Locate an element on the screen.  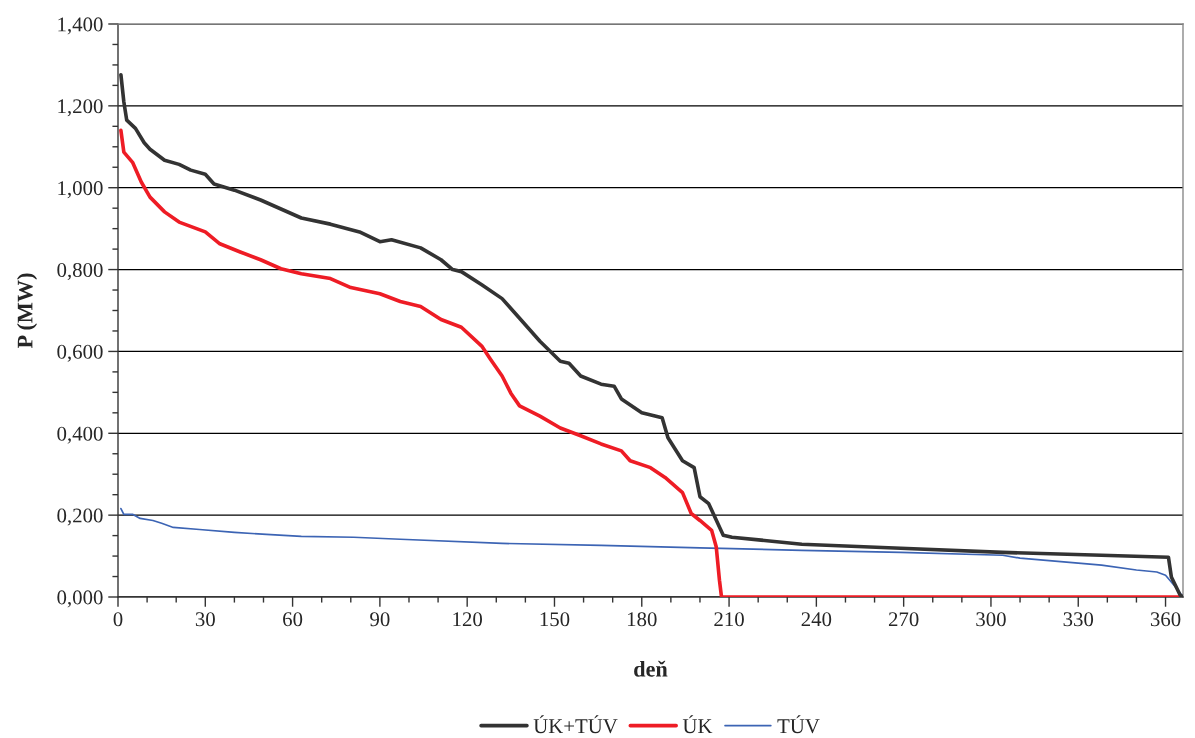
y-axis-title: P (MW) is located at coordinates (27, 311).